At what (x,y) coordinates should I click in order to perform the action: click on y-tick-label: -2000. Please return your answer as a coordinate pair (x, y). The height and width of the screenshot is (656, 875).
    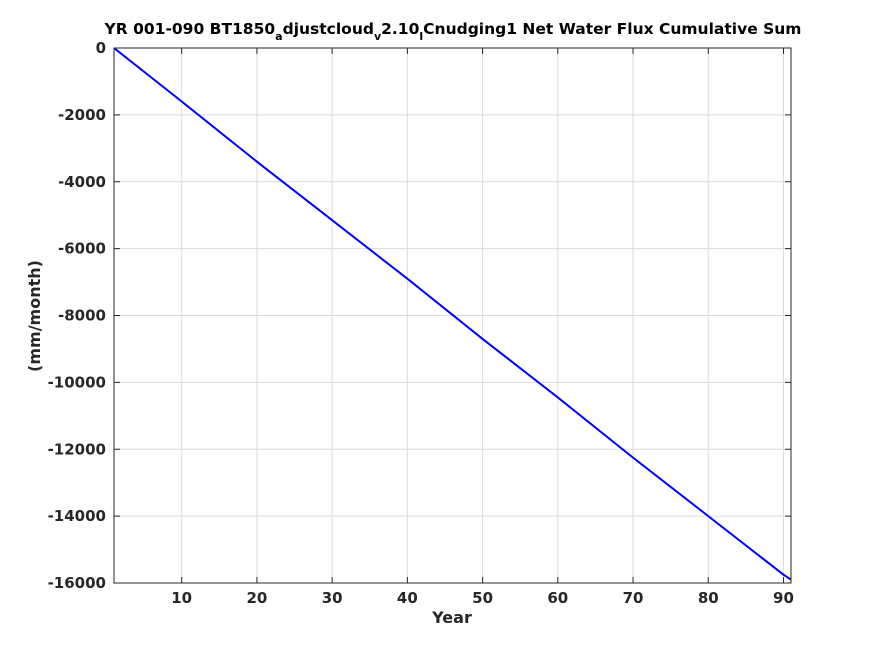
    Looking at the image, I should click on (82, 115).